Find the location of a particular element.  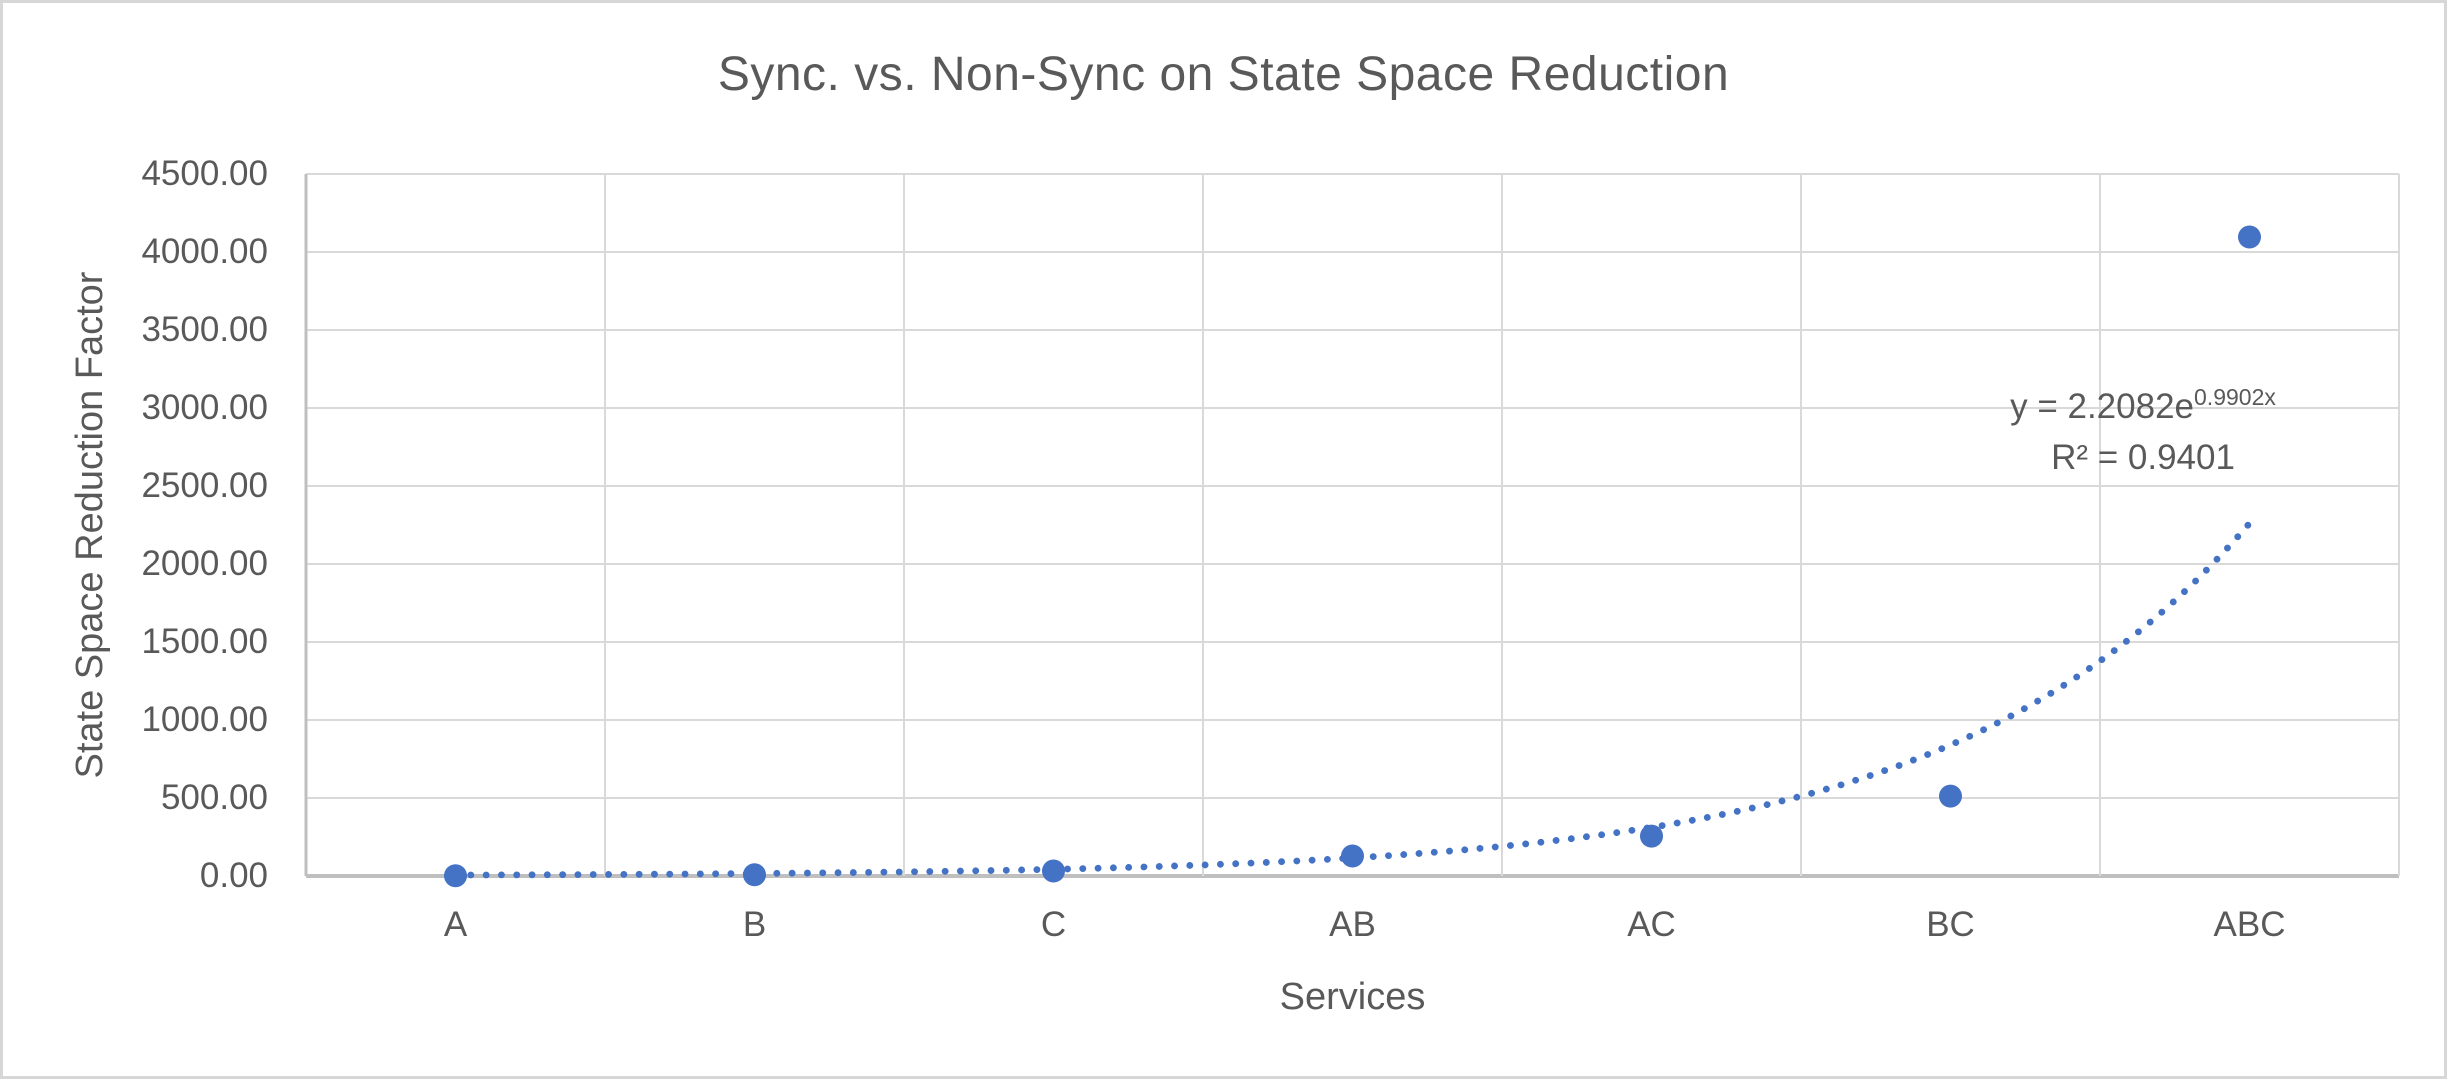

data-point-BC is located at coordinates (1950, 796).